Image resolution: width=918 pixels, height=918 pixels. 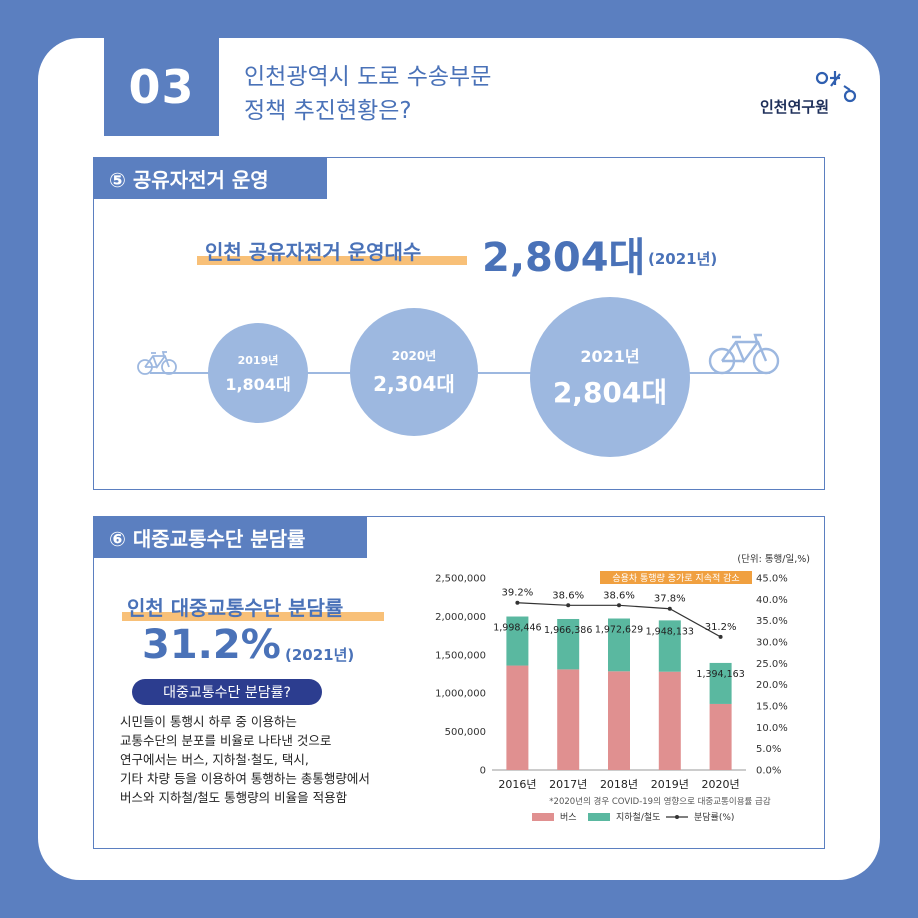 What do you see at coordinates (460, 655) in the screenshot?
I see `left-axis-tick-label: 1,500,000` at bounding box center [460, 655].